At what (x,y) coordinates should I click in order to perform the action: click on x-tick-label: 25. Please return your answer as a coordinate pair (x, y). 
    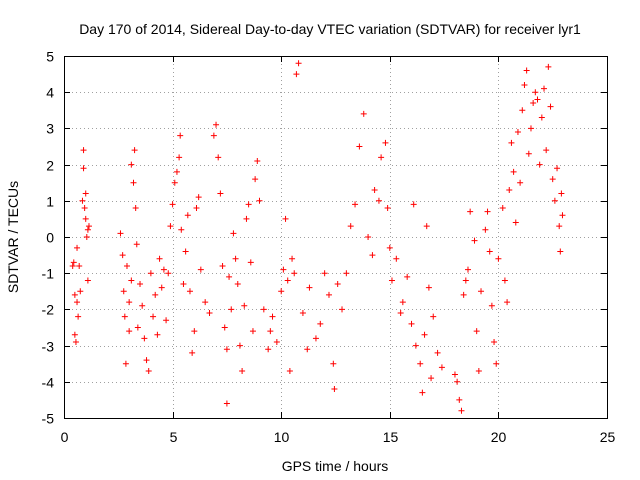
    Looking at the image, I should click on (608, 437).